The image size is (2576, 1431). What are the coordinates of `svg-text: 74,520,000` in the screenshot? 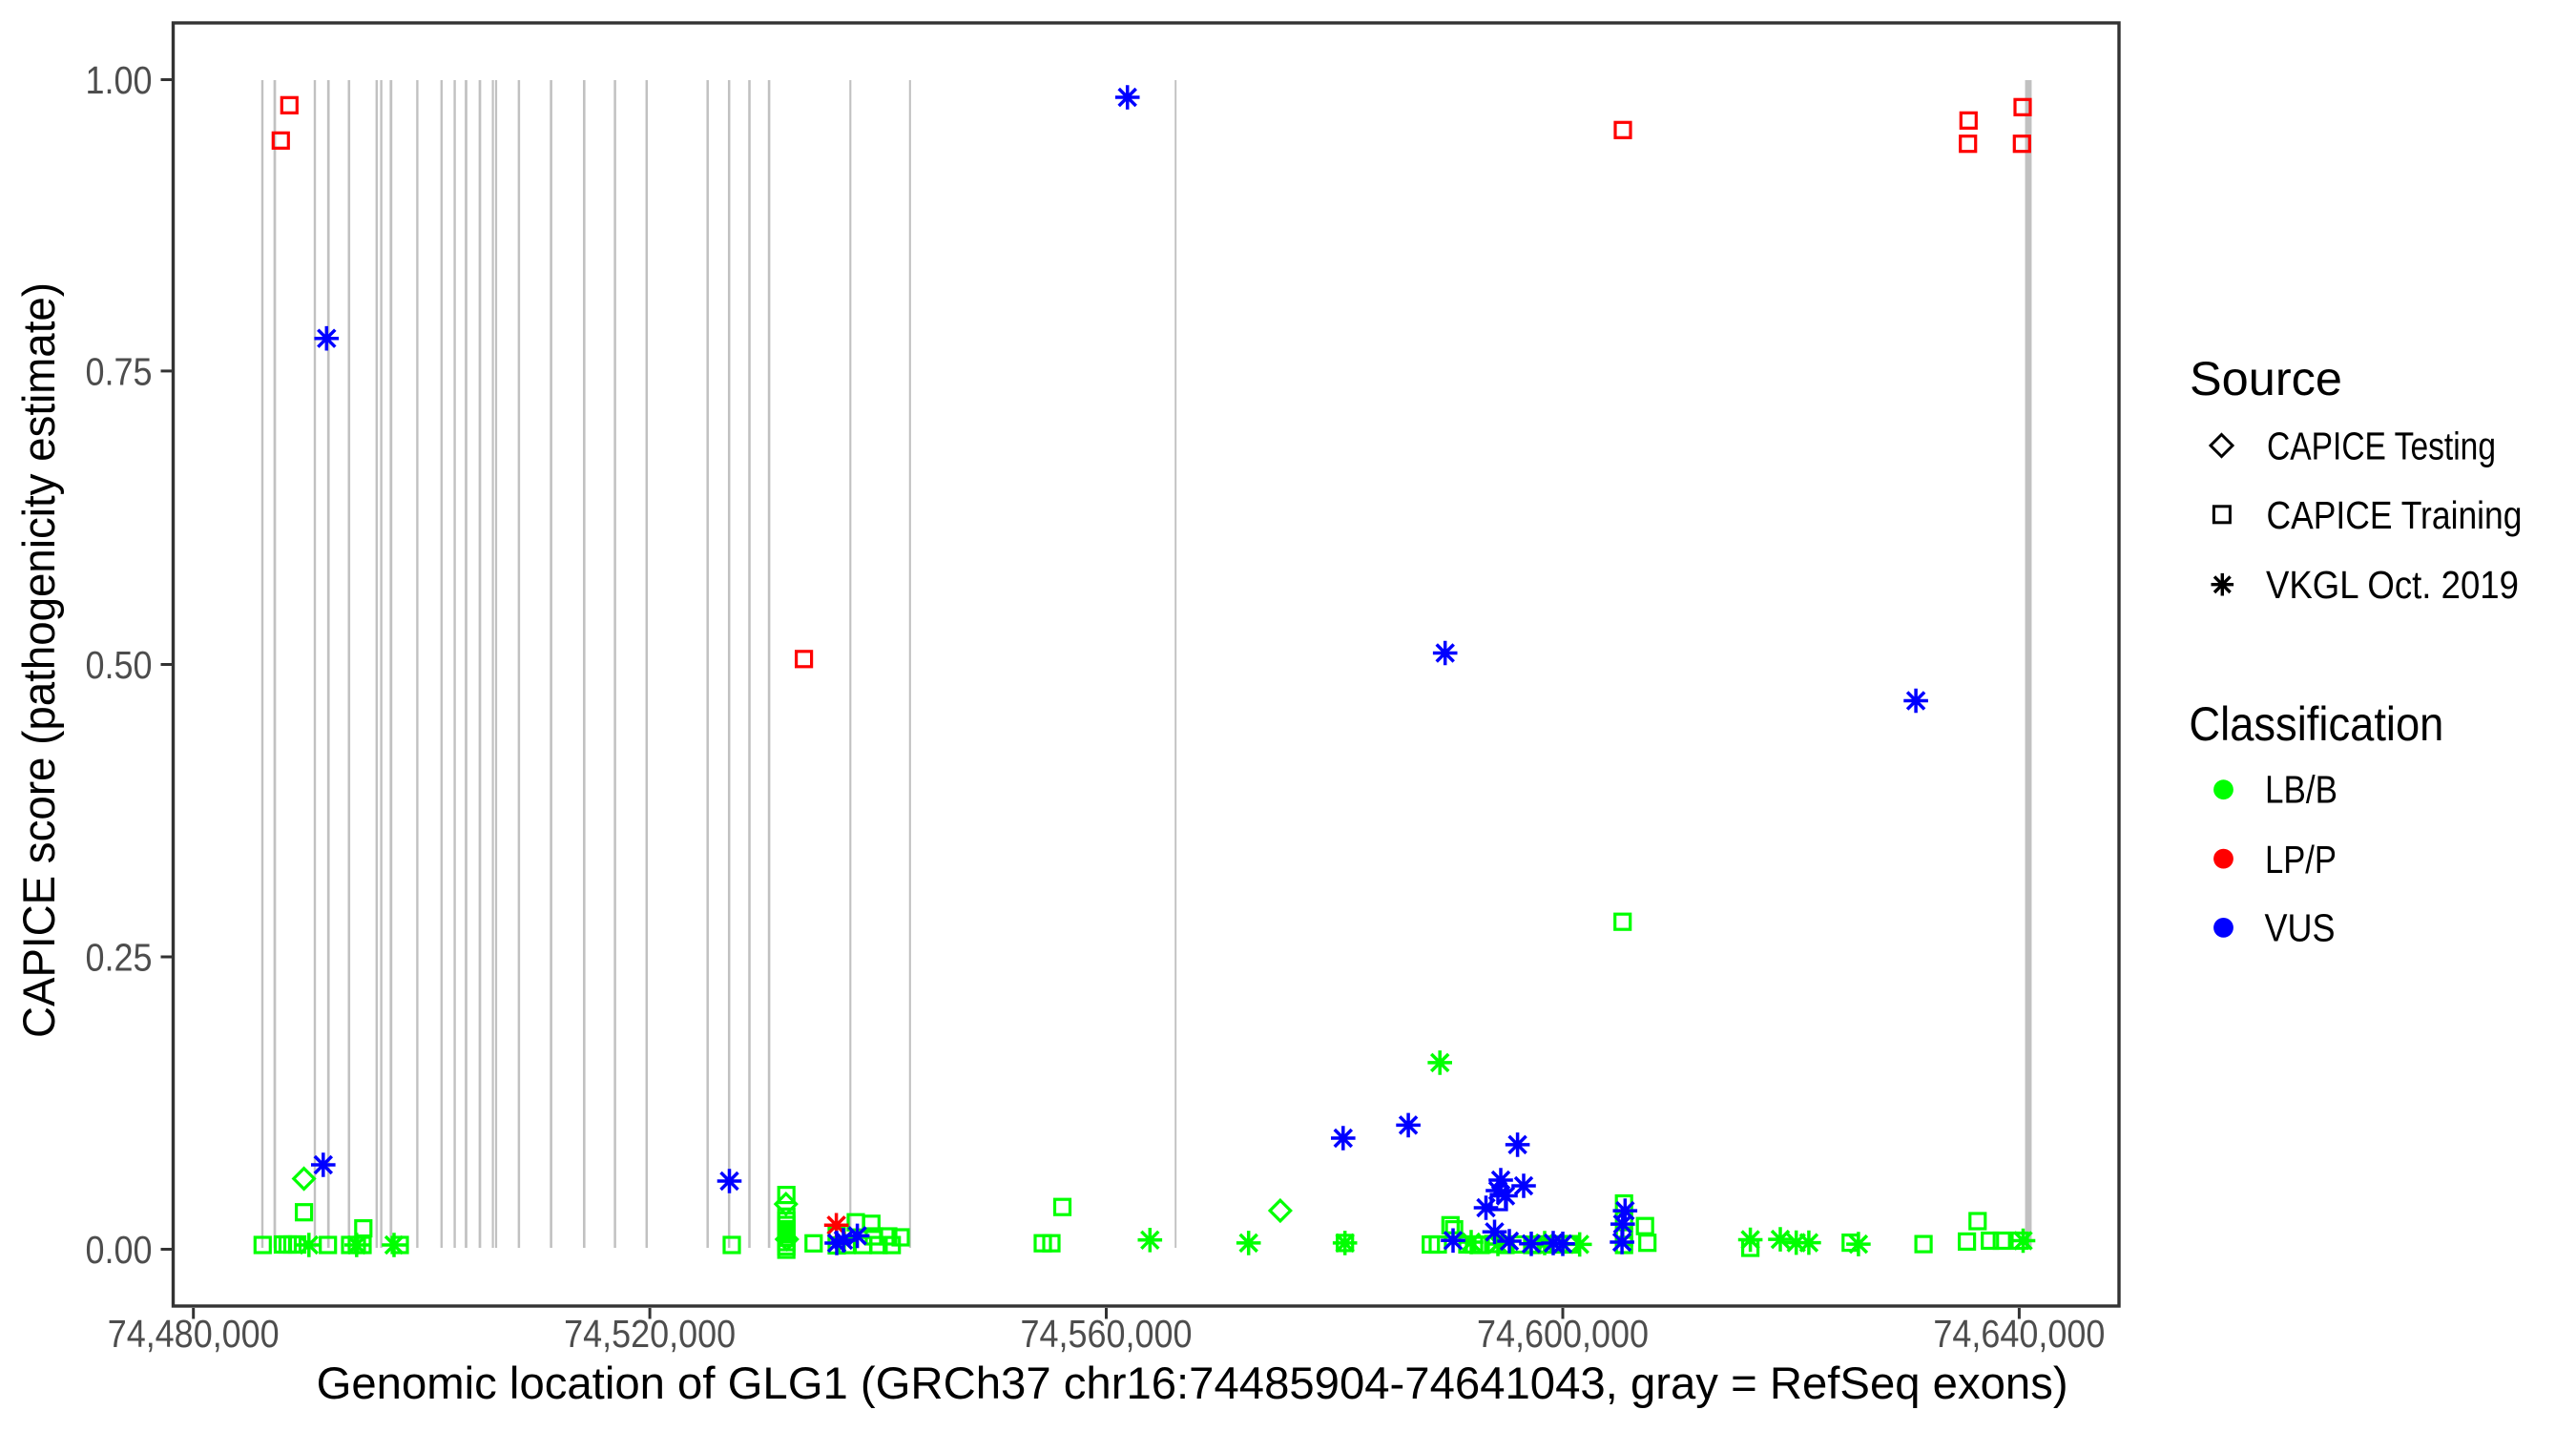 It's located at (650, 1334).